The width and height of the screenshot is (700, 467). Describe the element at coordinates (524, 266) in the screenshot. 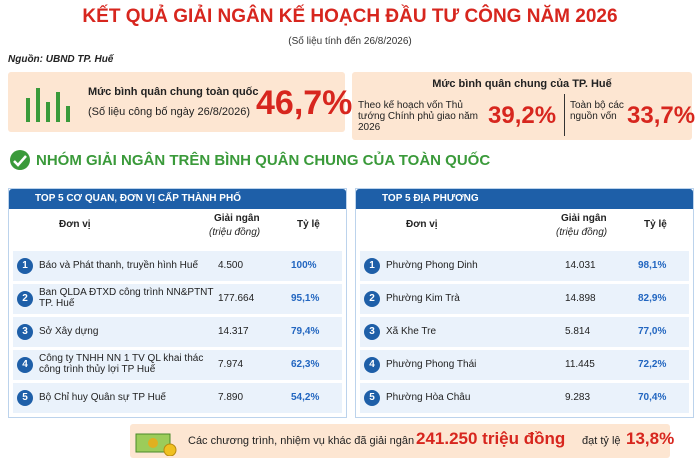

I see `table-row: 1 Phường Phong Dinh 14.031 98,1%` at that location.